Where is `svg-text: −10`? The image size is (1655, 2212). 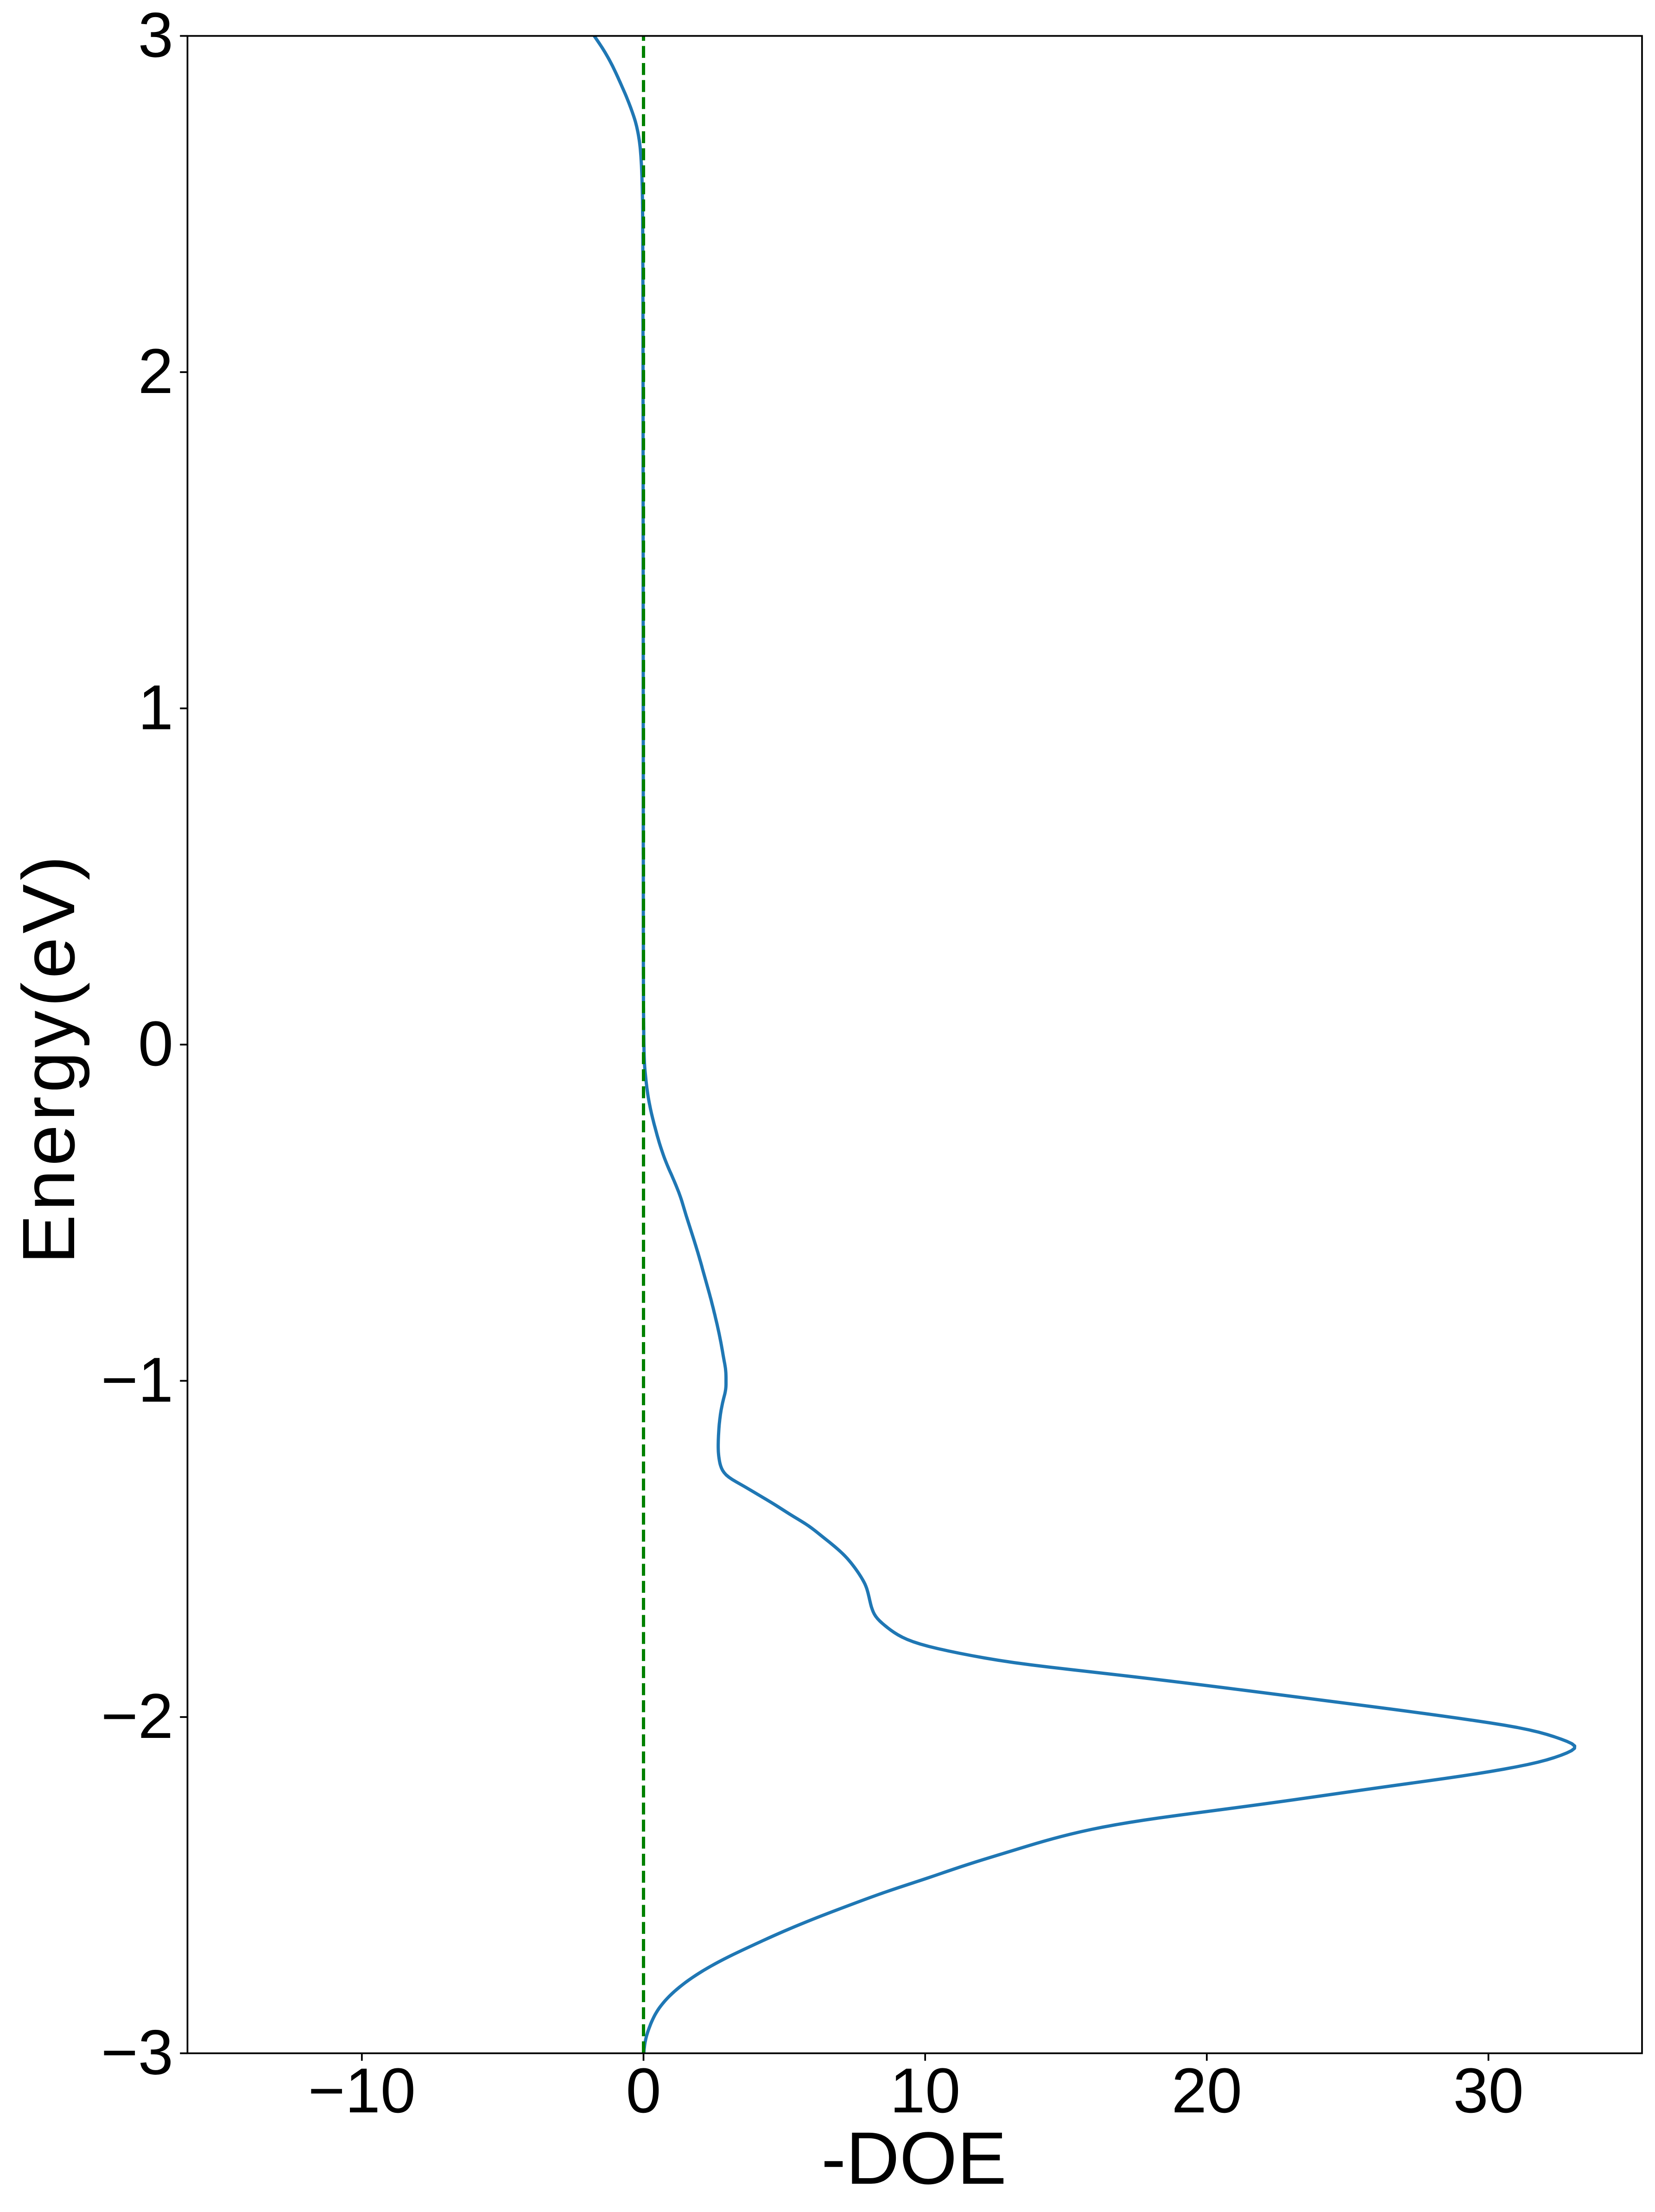
svg-text: −10 is located at coordinates (362, 2090).